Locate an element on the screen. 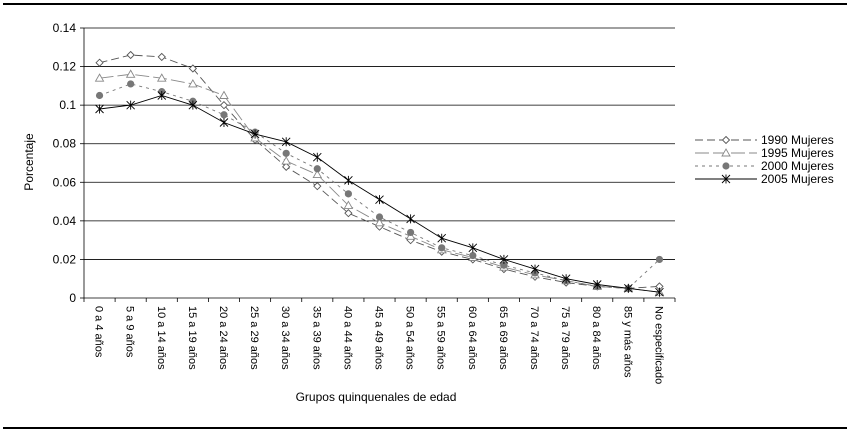 Image resolution: width=850 pixels, height=435 pixels. x-tick-label: 25 a 29 años is located at coordinates (254, 338).